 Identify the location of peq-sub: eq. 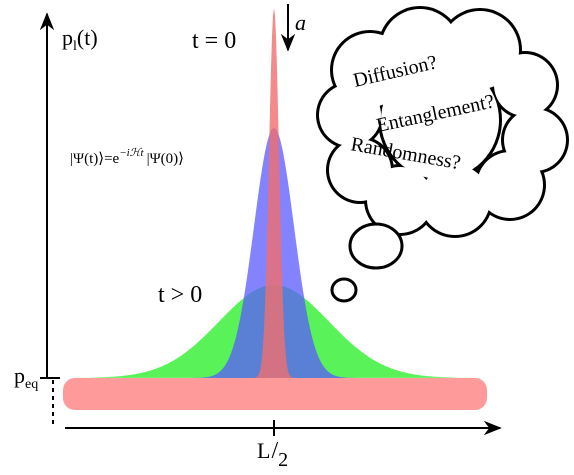
(31, 384).